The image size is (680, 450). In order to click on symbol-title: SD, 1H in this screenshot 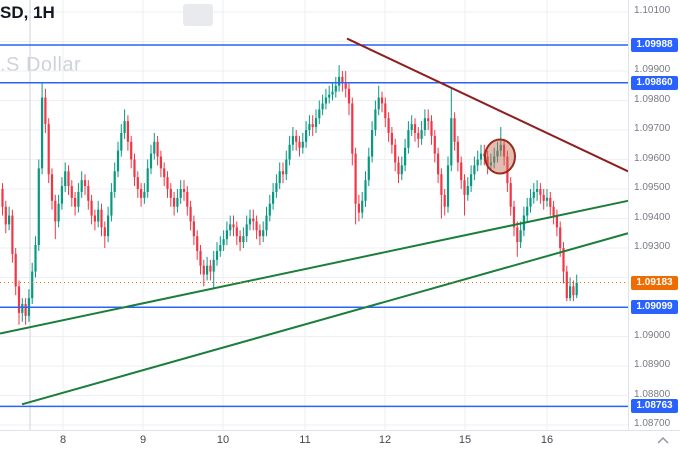, I will do `click(27, 12)`.